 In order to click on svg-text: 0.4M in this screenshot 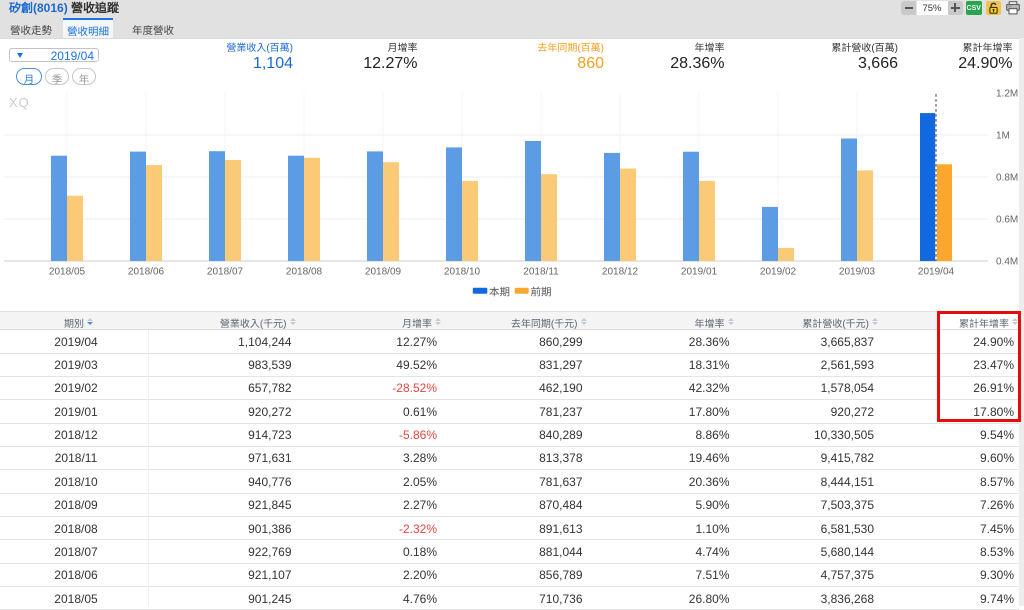, I will do `click(1007, 262)`.